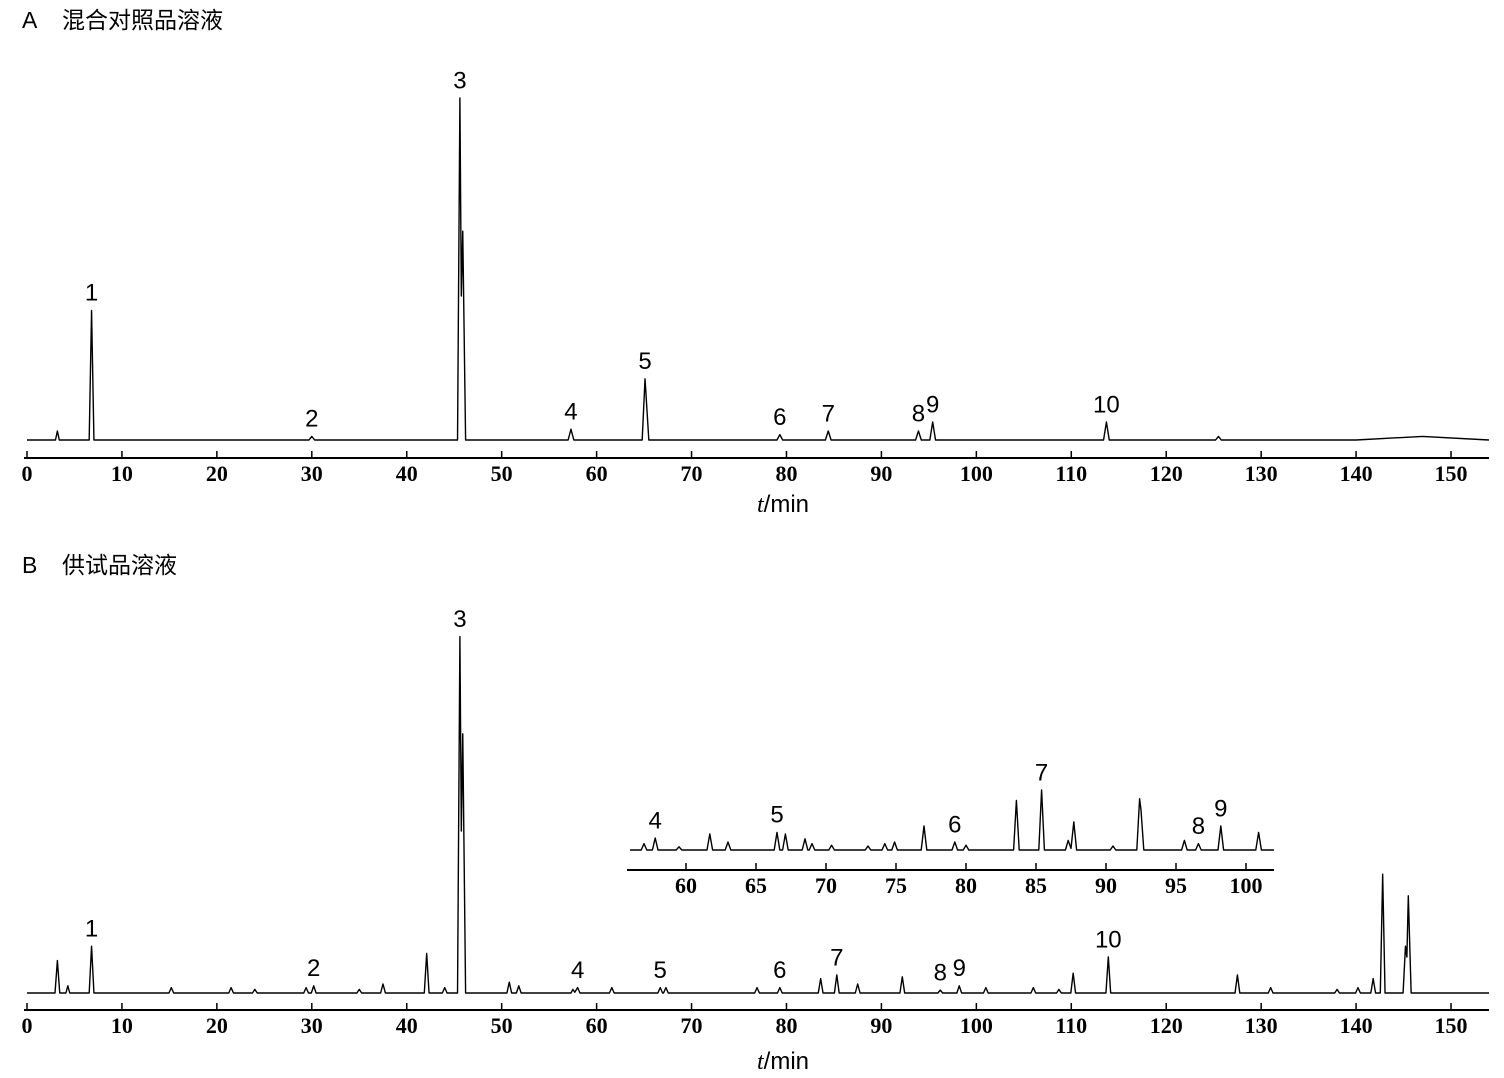  What do you see at coordinates (142, 20) in the screenshot?
I see `chart-title: 混合对照品溶液` at bounding box center [142, 20].